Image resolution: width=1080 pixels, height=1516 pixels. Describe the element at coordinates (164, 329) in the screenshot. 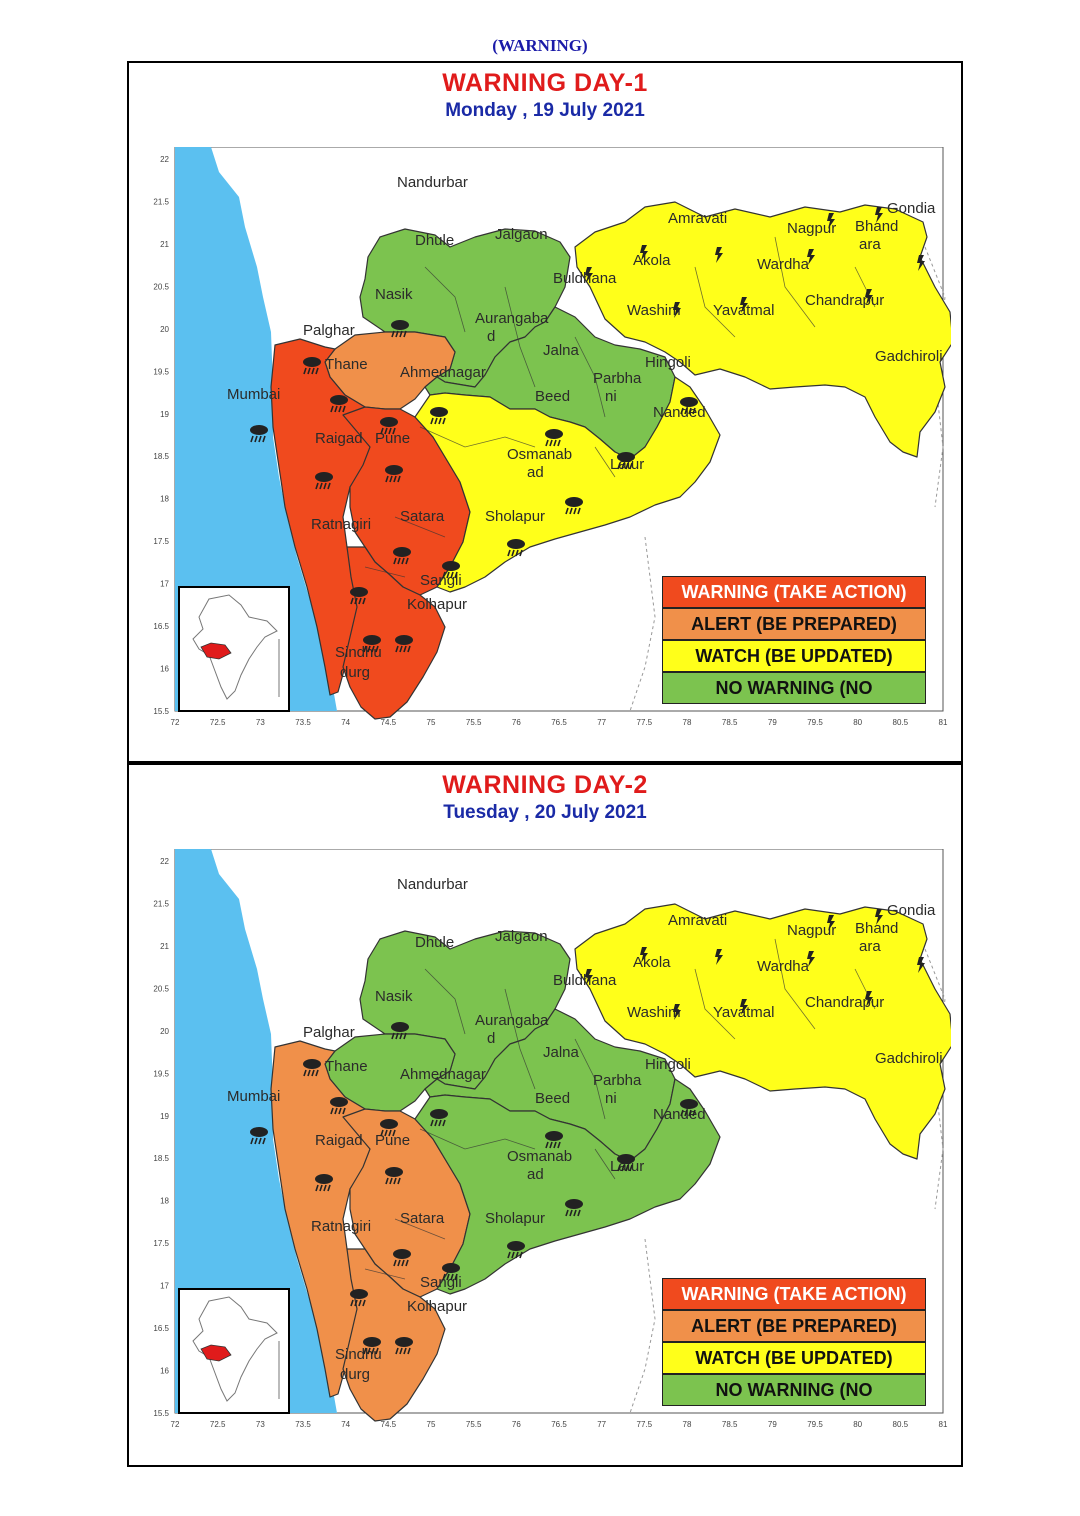

I see `y-tick-label: 20` at that location.